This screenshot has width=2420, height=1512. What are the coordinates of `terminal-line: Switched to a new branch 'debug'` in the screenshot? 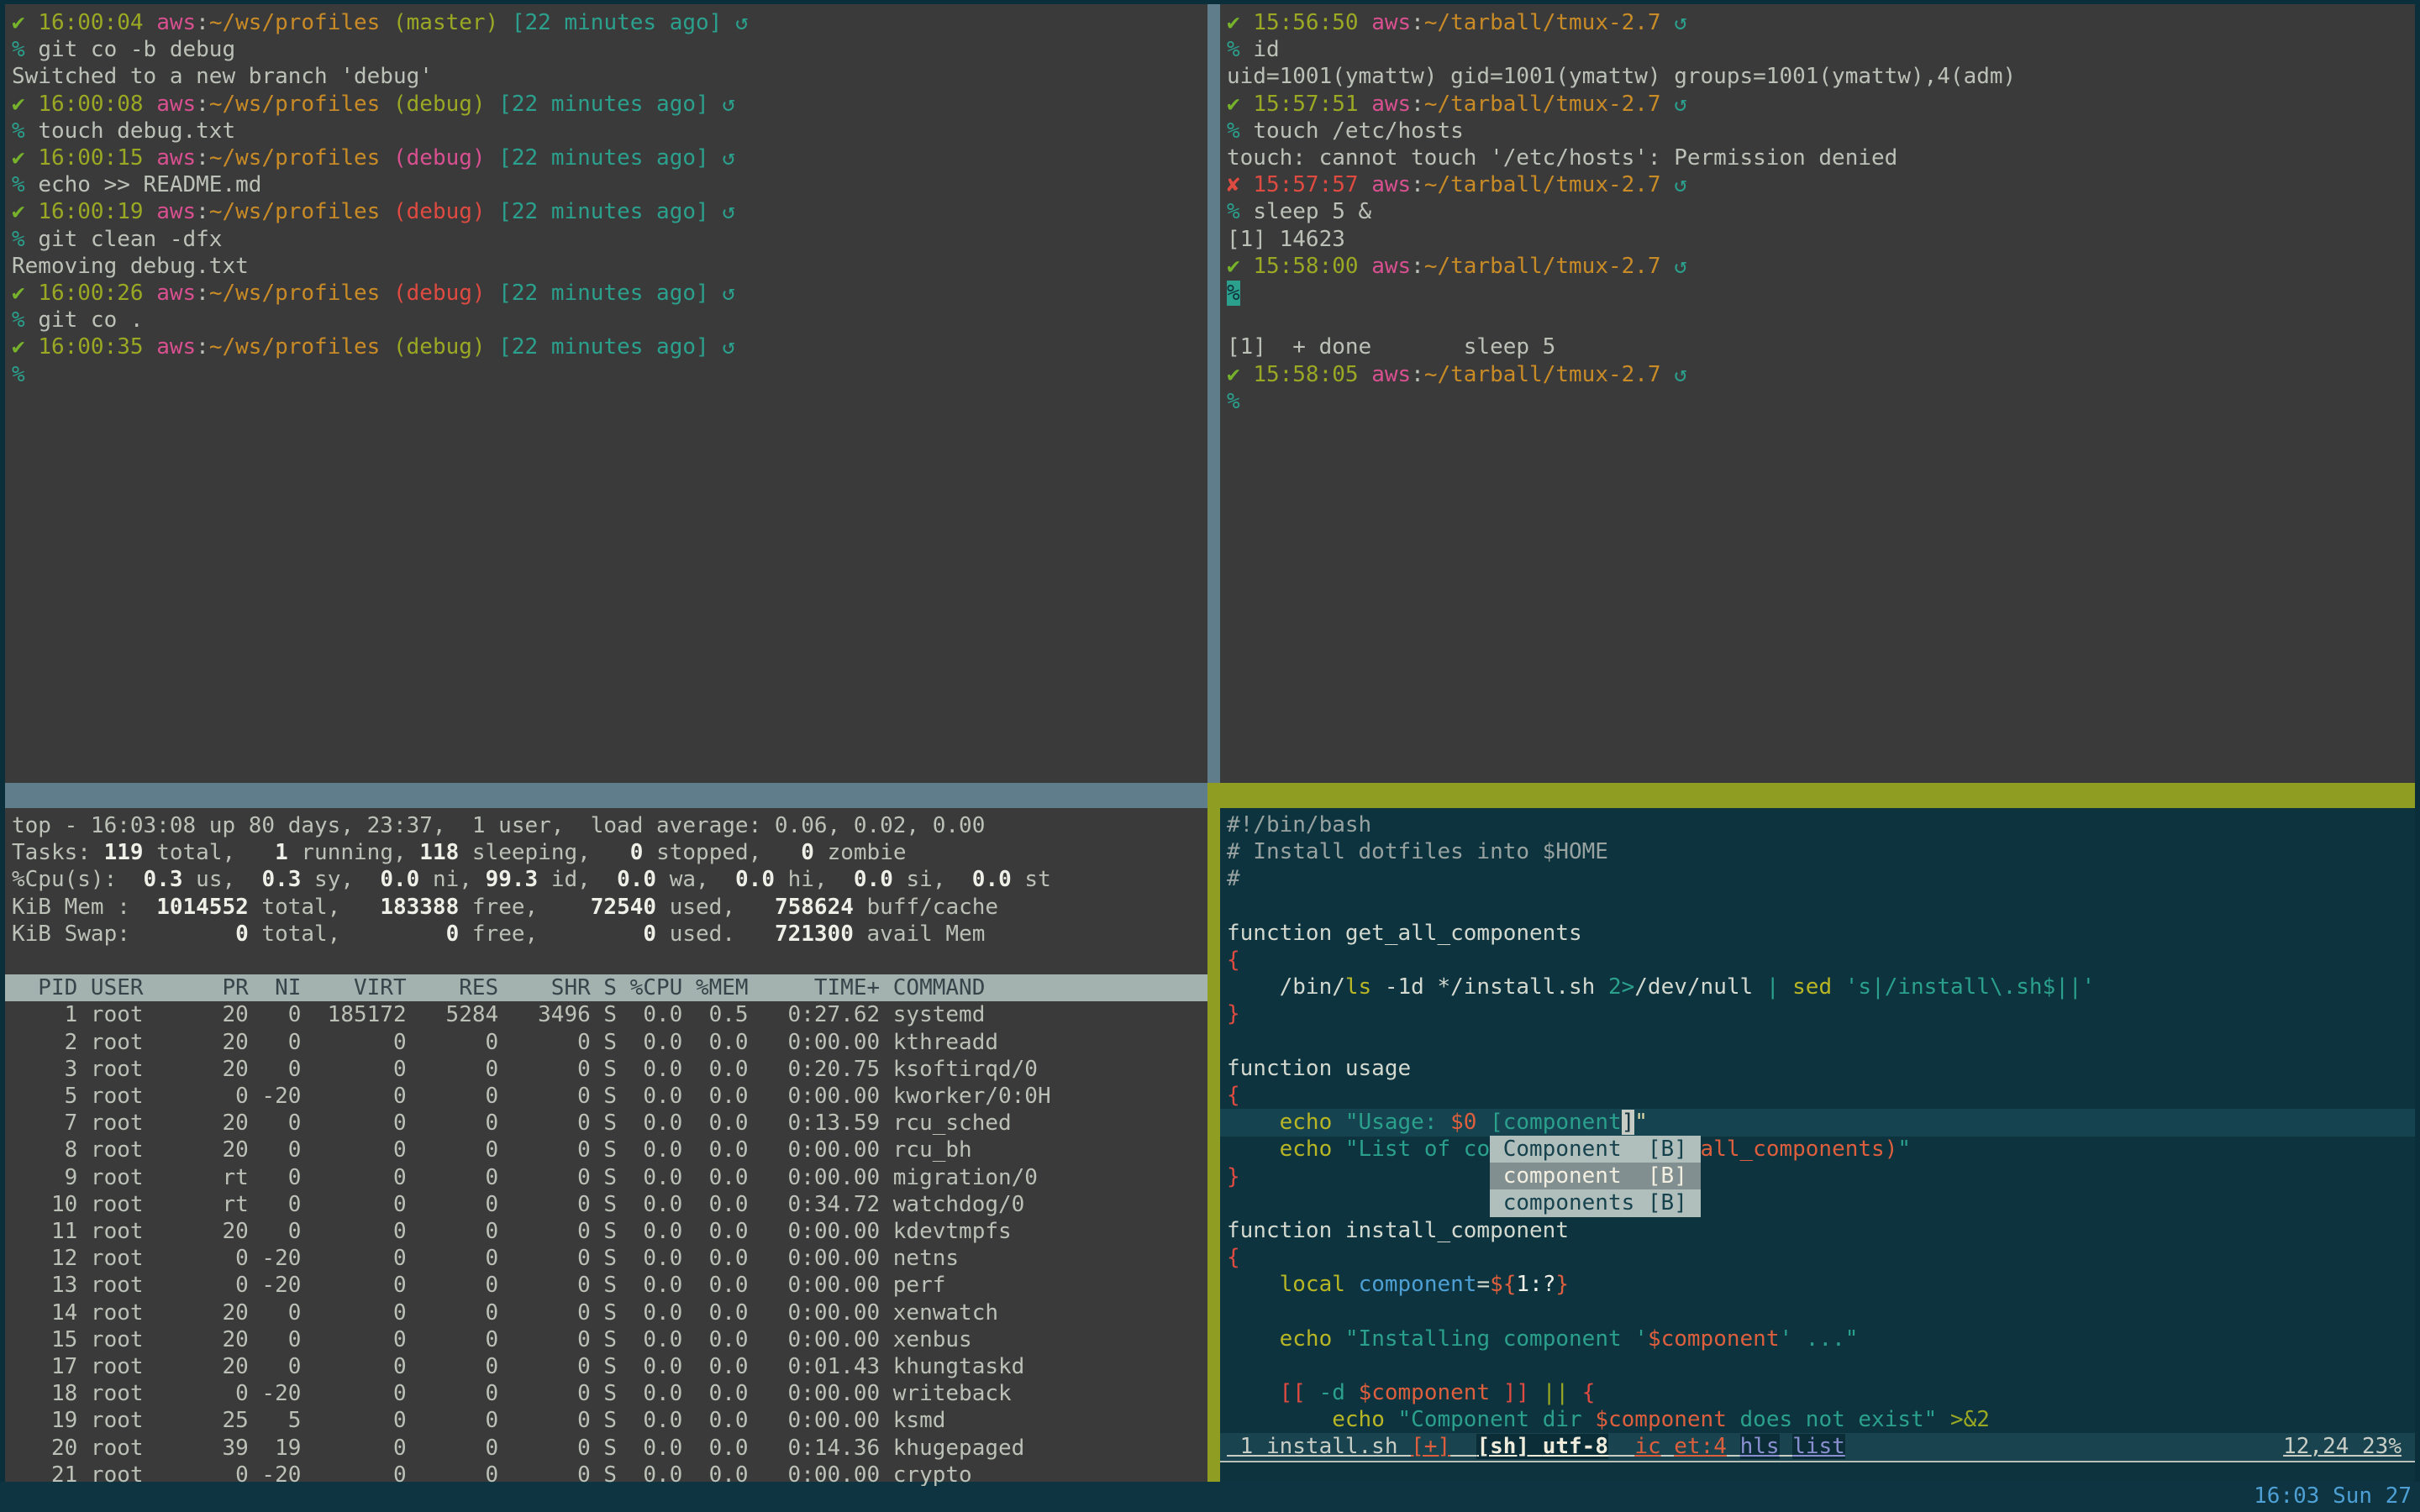 It's located at (223, 77).